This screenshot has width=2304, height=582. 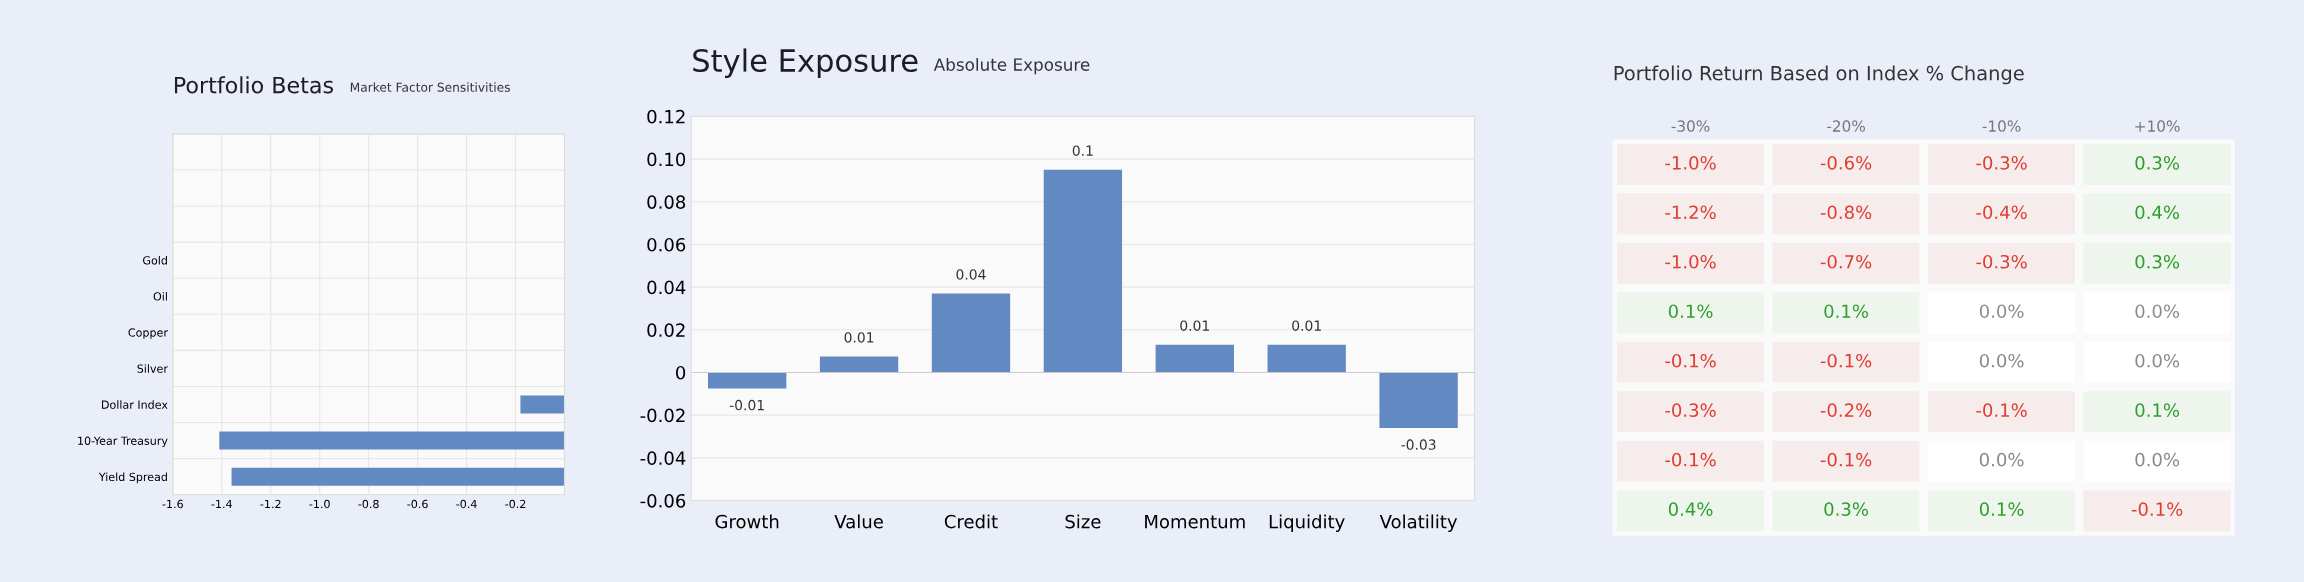 I want to click on x-tick-label: Size, so click(x=1083, y=521).